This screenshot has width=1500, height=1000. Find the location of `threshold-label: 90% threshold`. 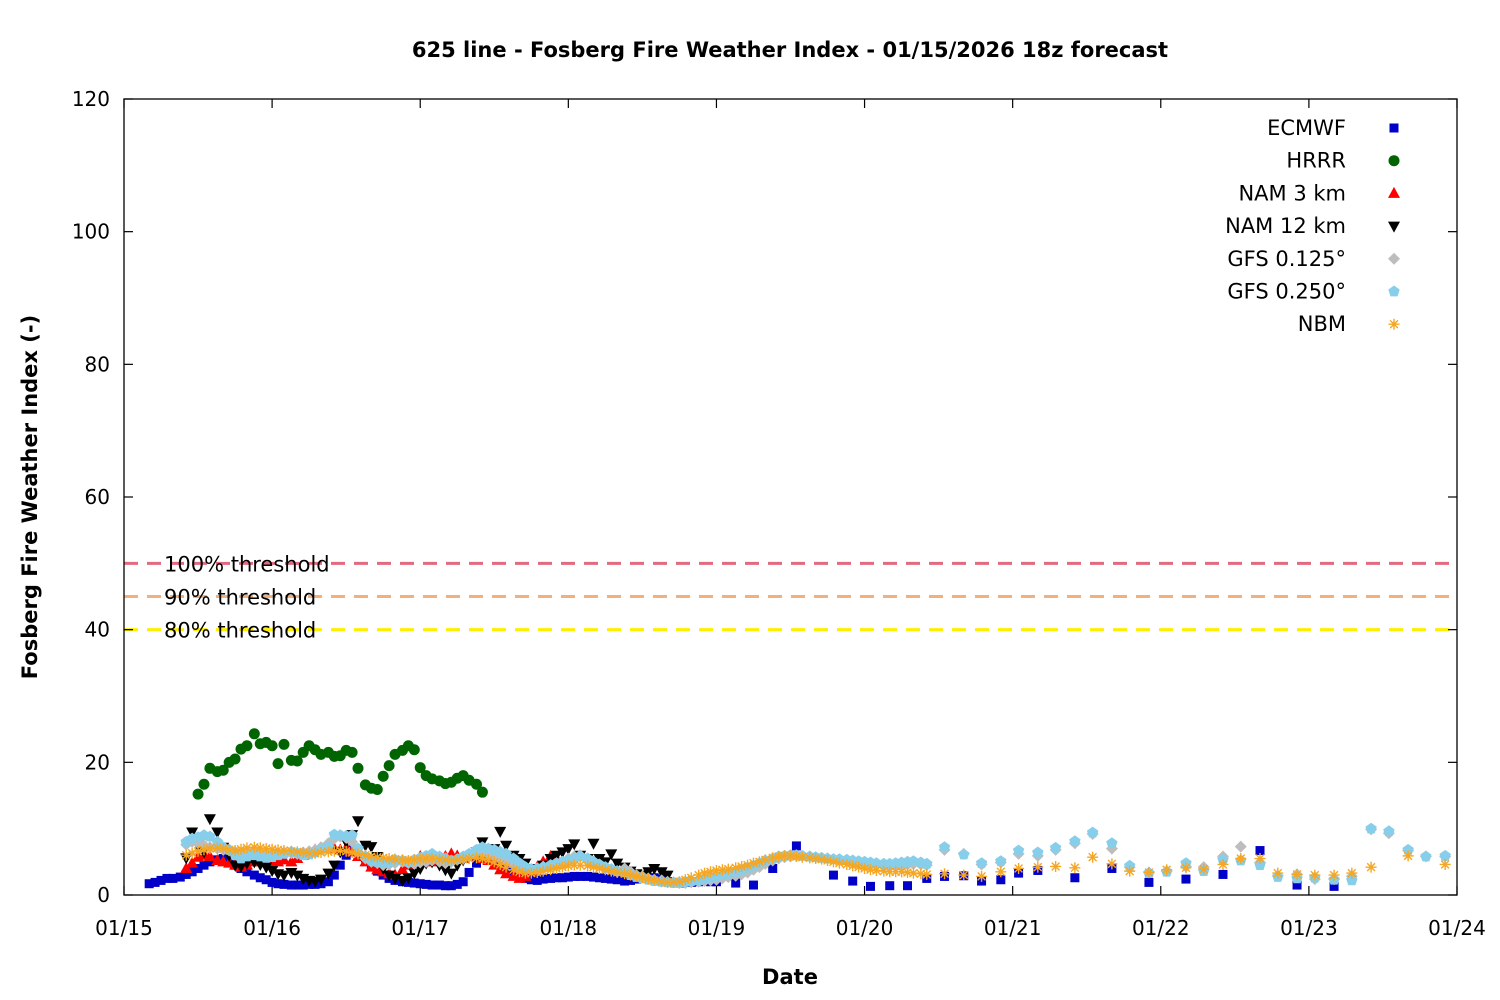

threshold-label: 90% threshold is located at coordinates (240, 598).